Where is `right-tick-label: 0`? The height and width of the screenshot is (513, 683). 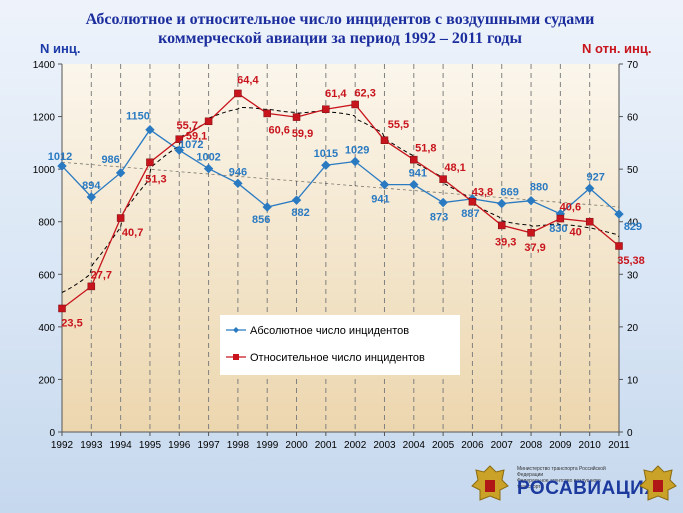 right-tick-label: 0 is located at coordinates (630, 433).